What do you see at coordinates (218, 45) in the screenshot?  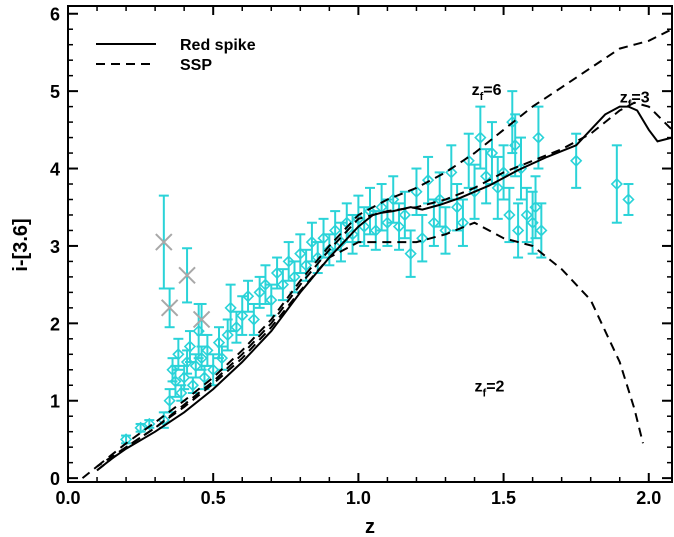 I see `legend-label-red-spike: Red spike` at bounding box center [218, 45].